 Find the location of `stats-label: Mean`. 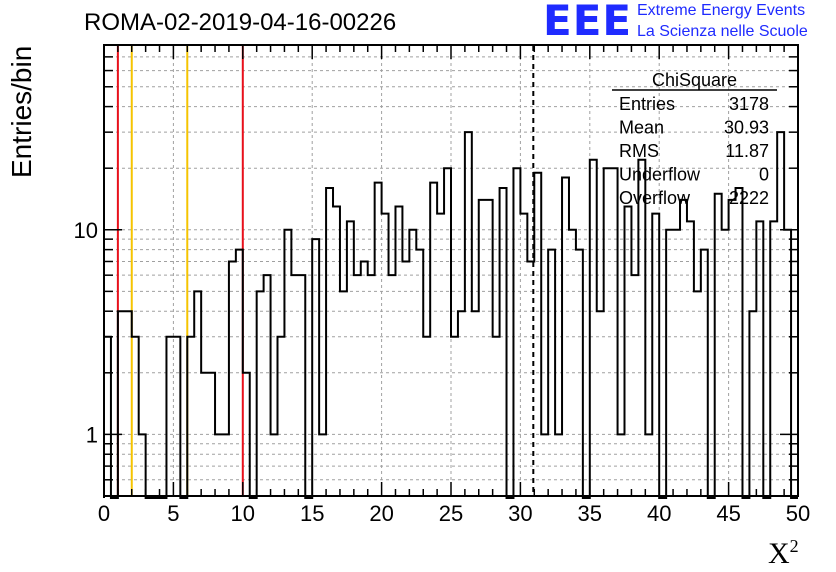

stats-label: Mean is located at coordinates (641, 128).